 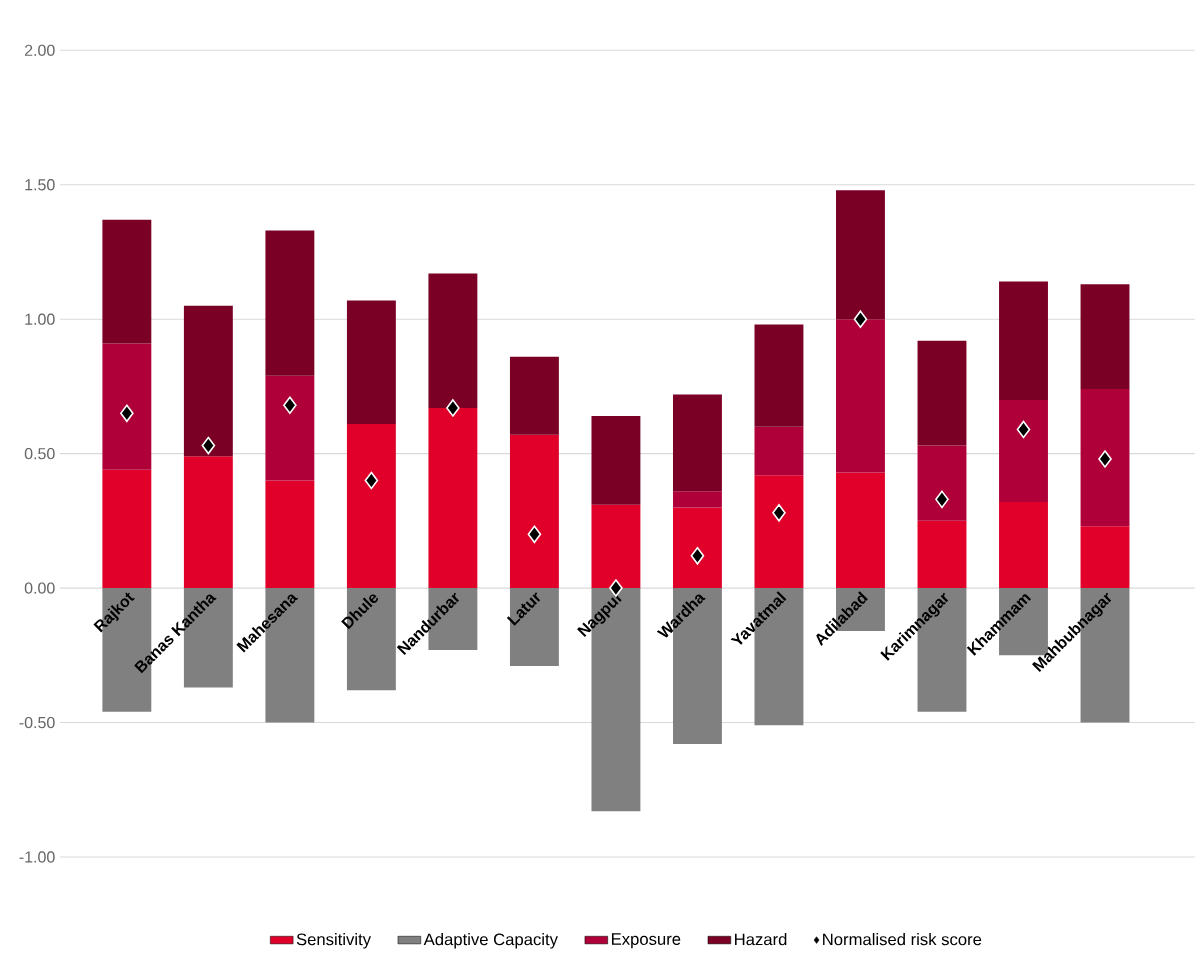 What do you see at coordinates (39, 588) in the screenshot?
I see `y-tick-label: 0.00` at bounding box center [39, 588].